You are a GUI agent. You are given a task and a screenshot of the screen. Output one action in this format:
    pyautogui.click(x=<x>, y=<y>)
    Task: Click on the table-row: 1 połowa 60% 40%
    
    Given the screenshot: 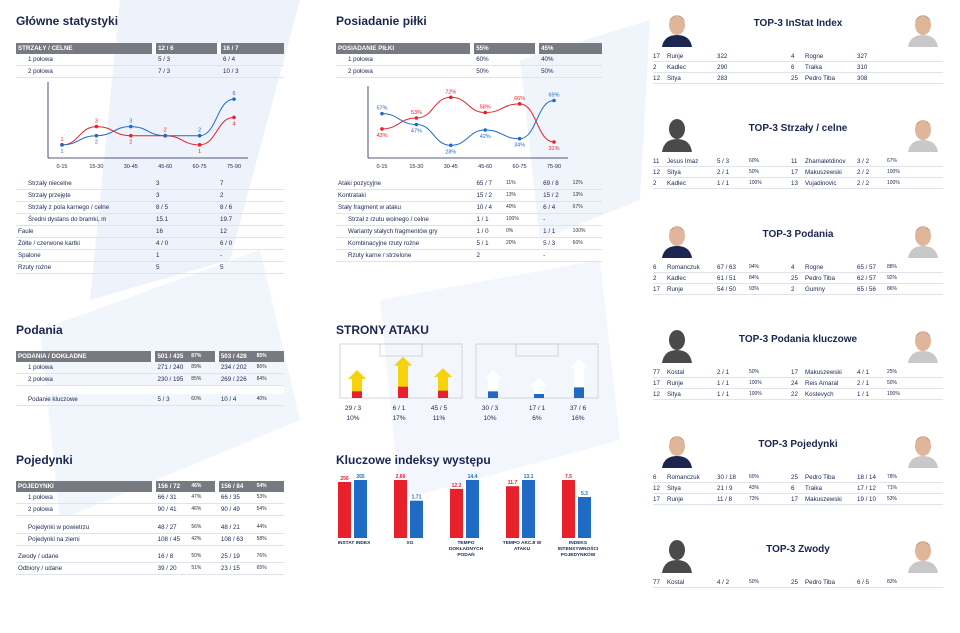 What is the action you would take?
    pyautogui.click(x=469, y=60)
    